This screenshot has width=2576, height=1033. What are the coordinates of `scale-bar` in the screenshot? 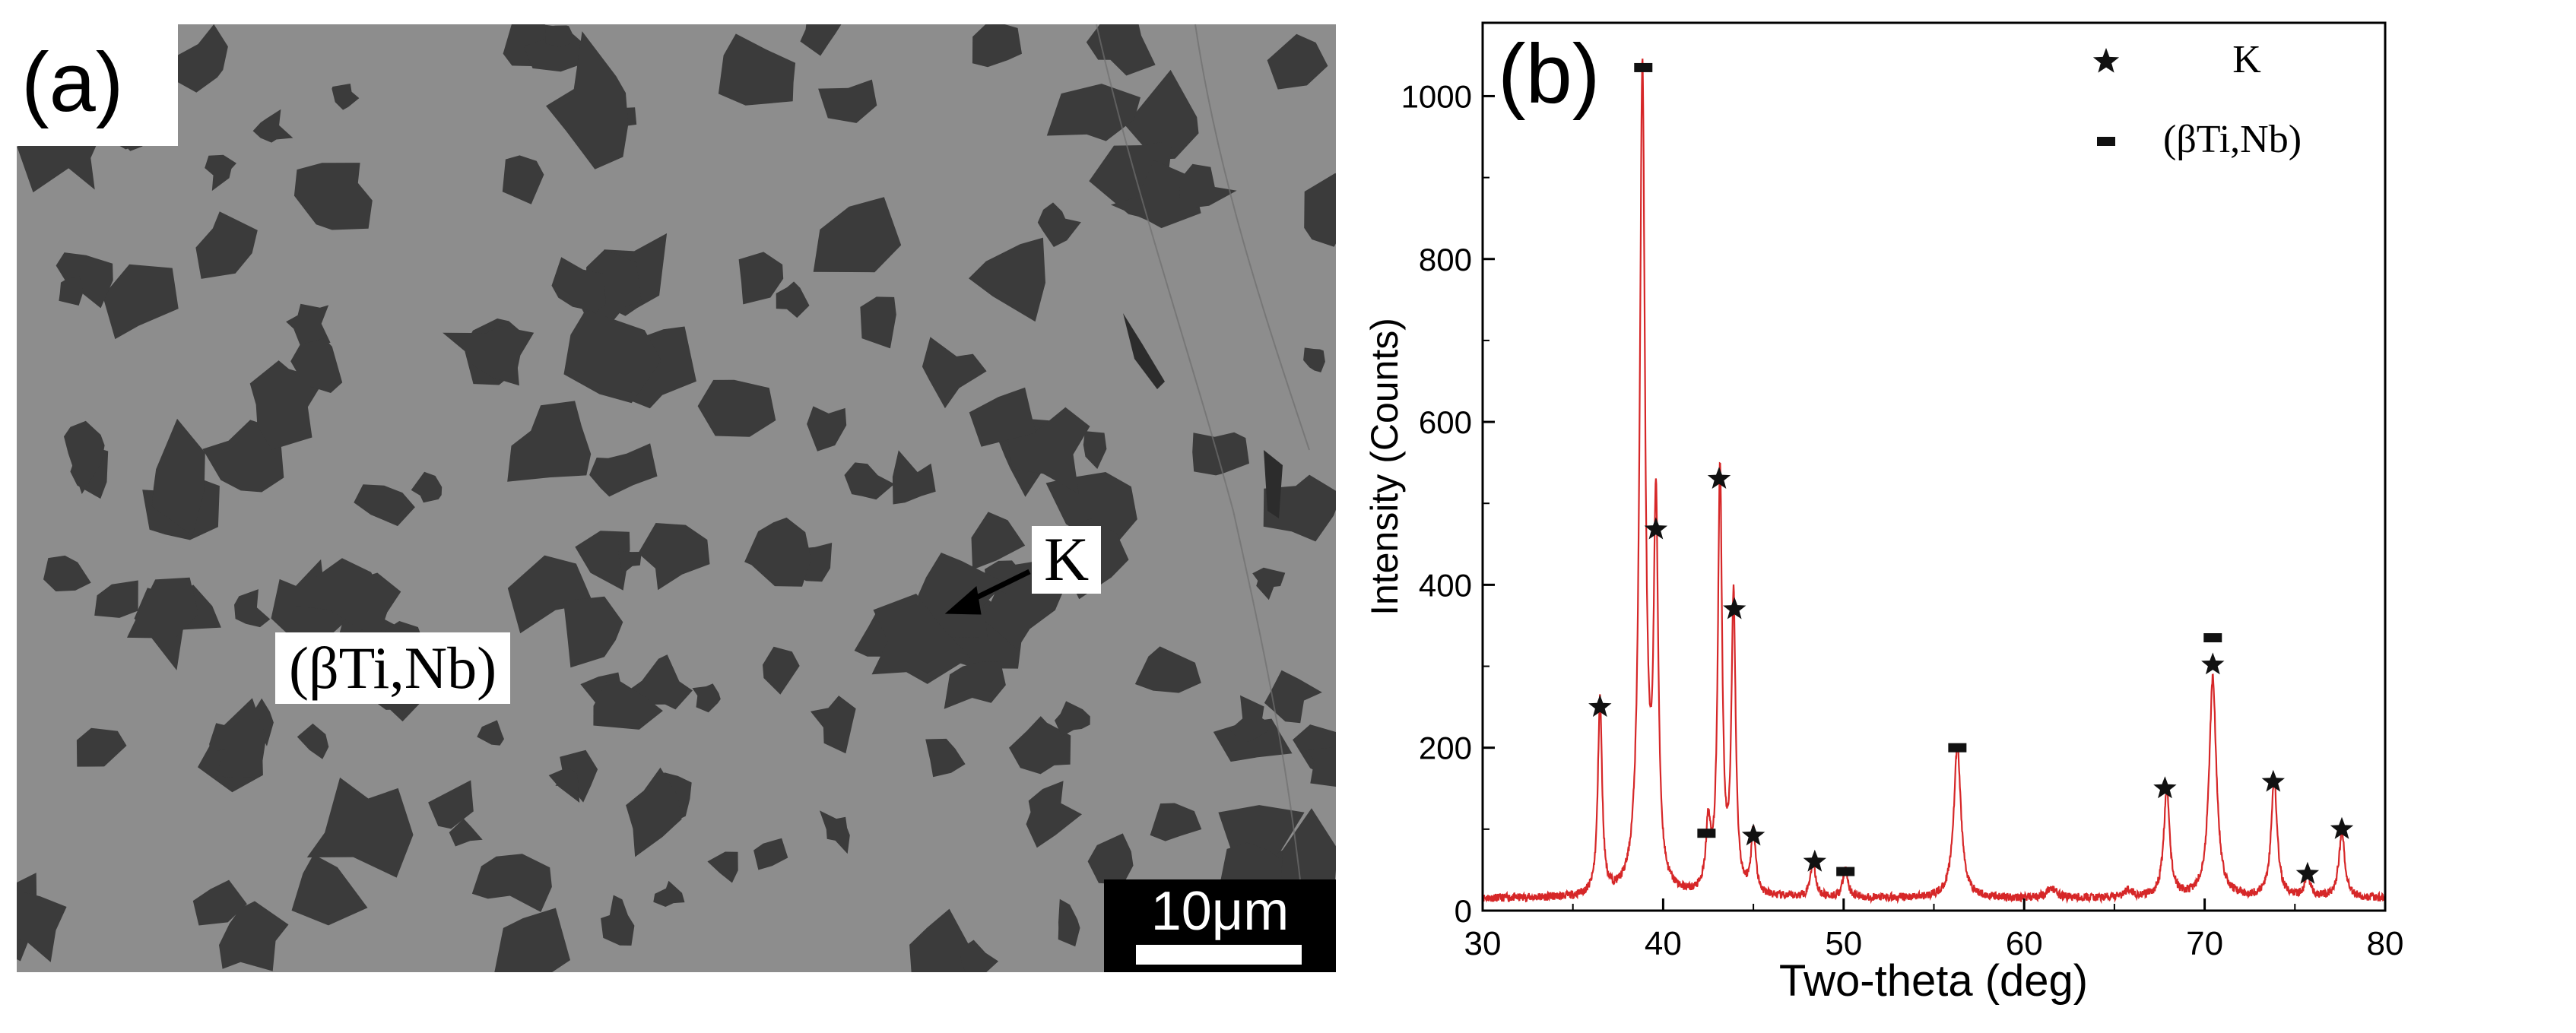 It's located at (1219, 955).